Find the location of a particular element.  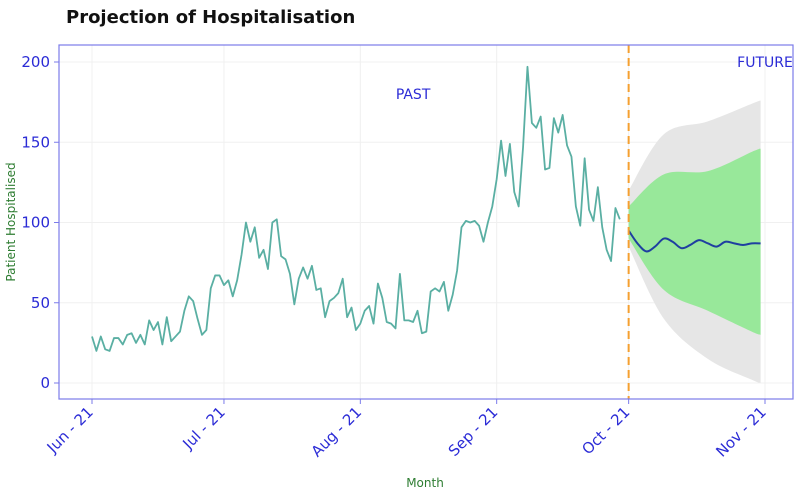

x-tick-label: Aug - 21 is located at coordinates (337, 432).